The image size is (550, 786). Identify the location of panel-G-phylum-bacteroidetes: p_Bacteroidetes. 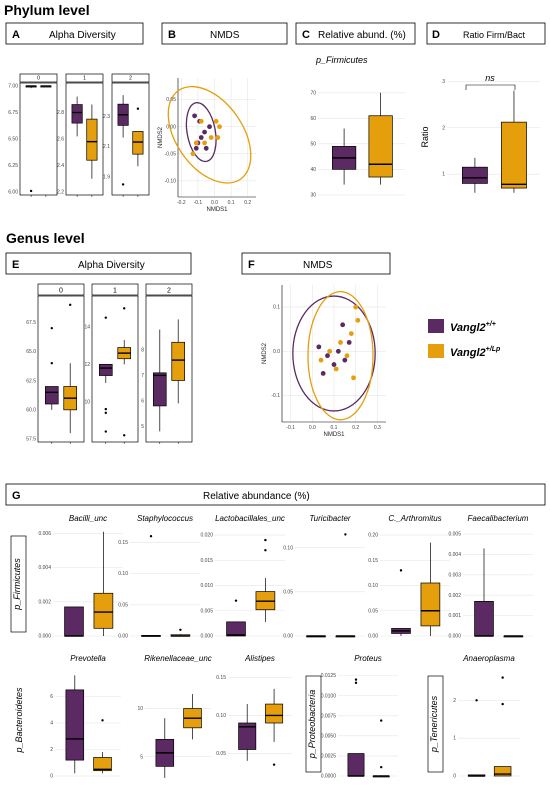
(19, 720).